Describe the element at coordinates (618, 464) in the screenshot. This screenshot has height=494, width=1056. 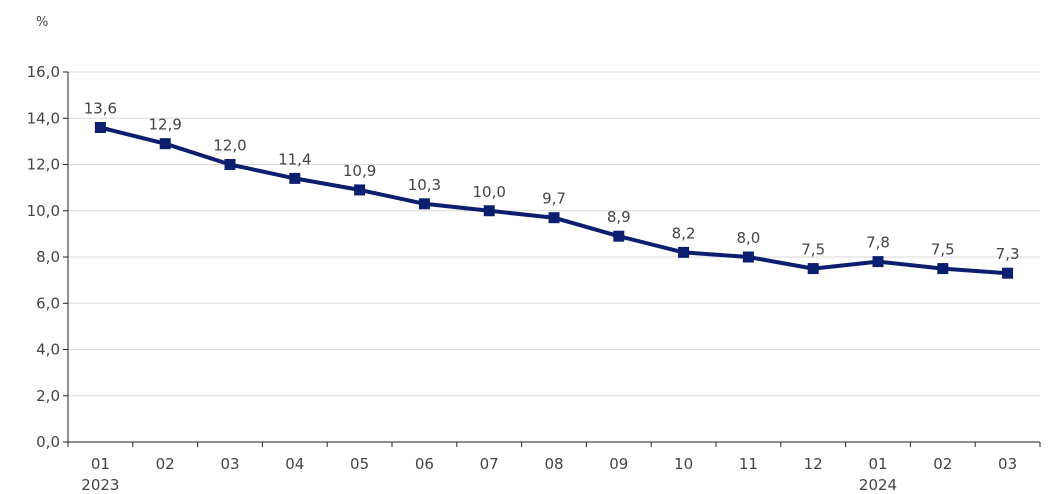
I see `x-tick-label: 09` at that location.